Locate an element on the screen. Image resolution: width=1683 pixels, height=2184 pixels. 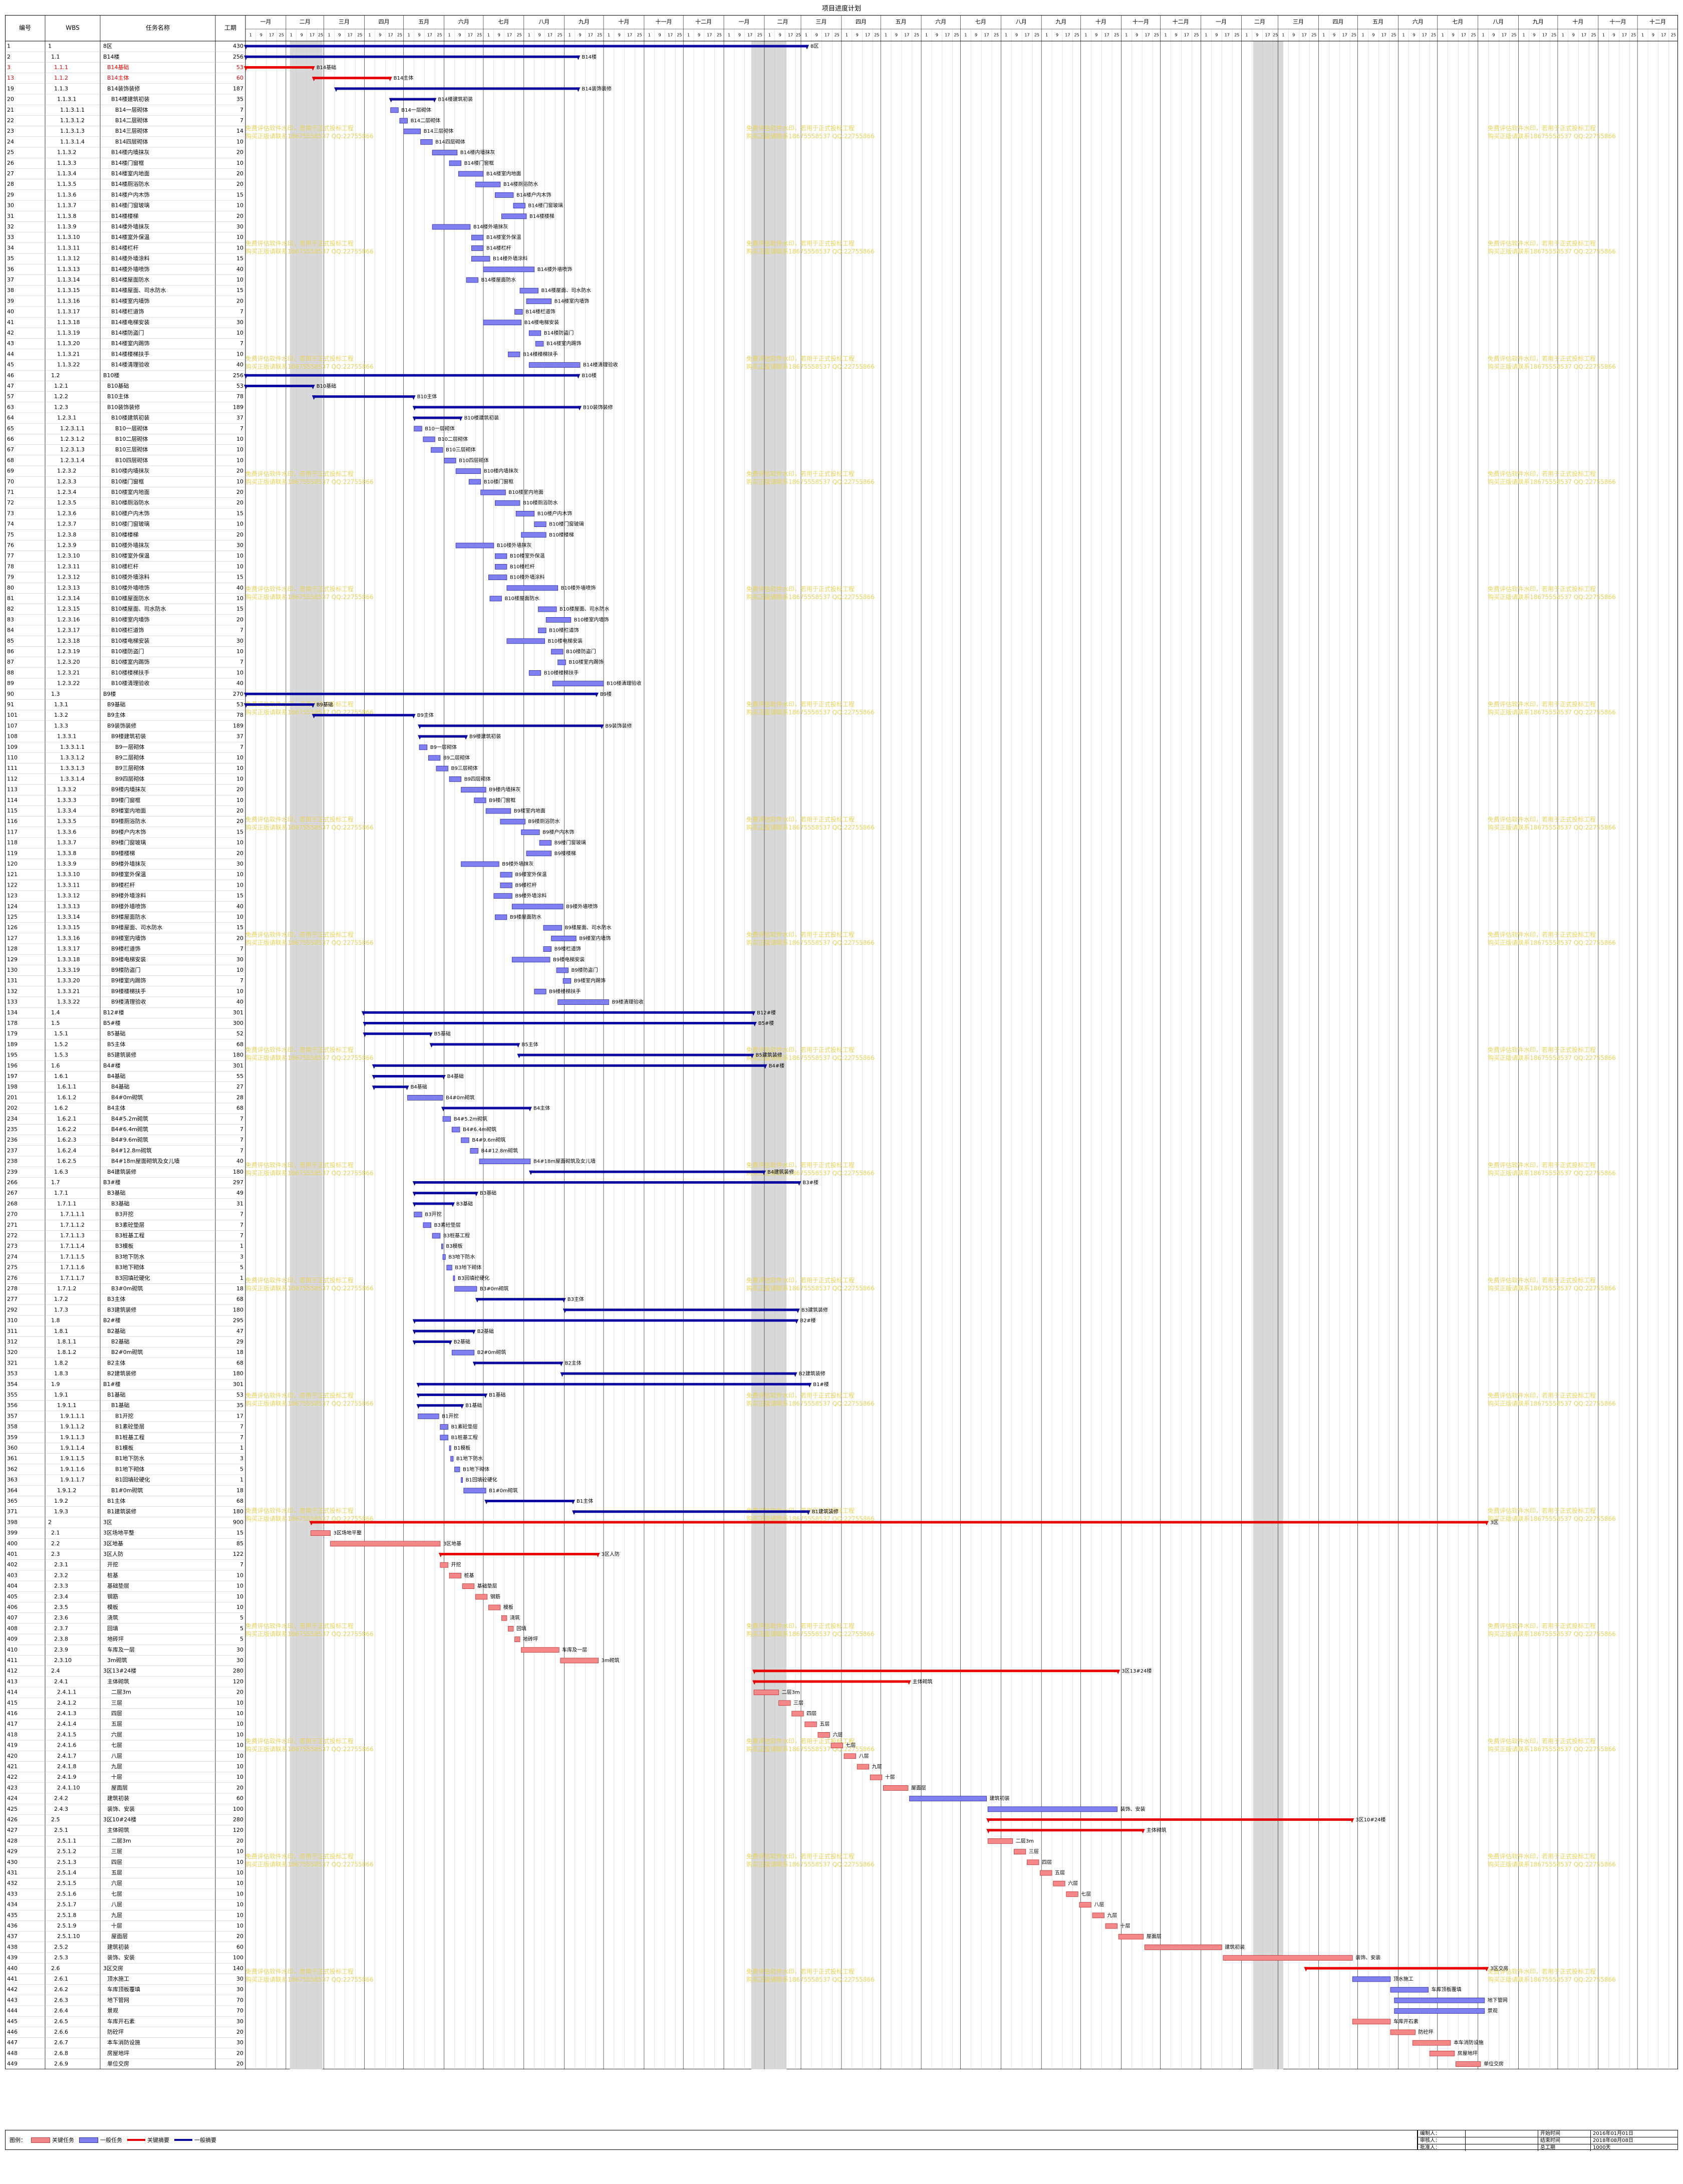
task-id: 321 is located at coordinates (12, 1362).